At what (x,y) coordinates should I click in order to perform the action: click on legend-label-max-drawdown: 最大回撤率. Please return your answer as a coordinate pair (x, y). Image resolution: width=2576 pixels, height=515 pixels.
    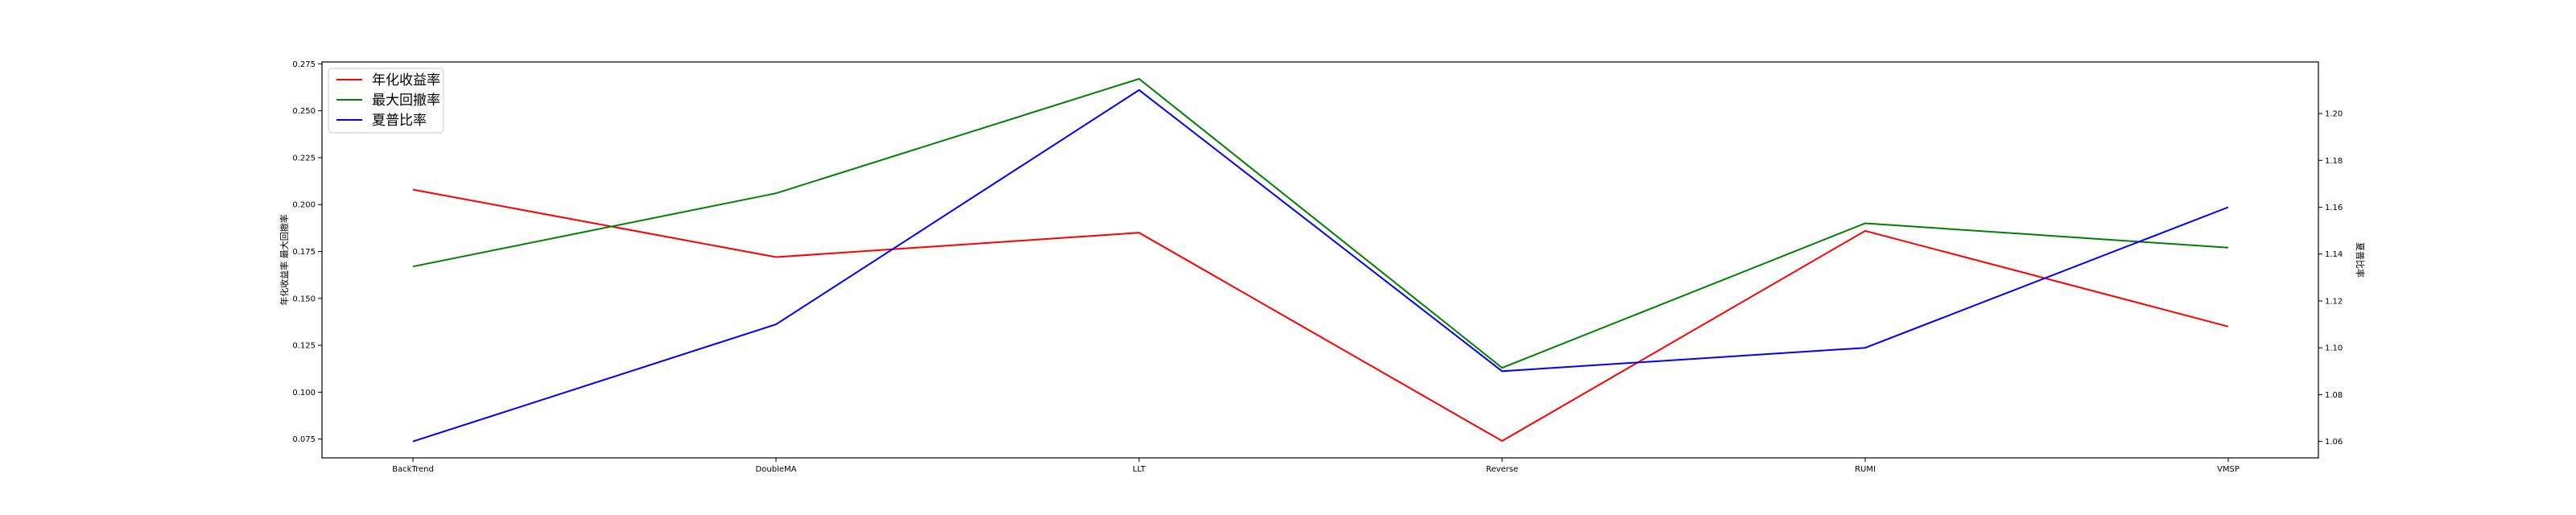
    Looking at the image, I should click on (406, 101).